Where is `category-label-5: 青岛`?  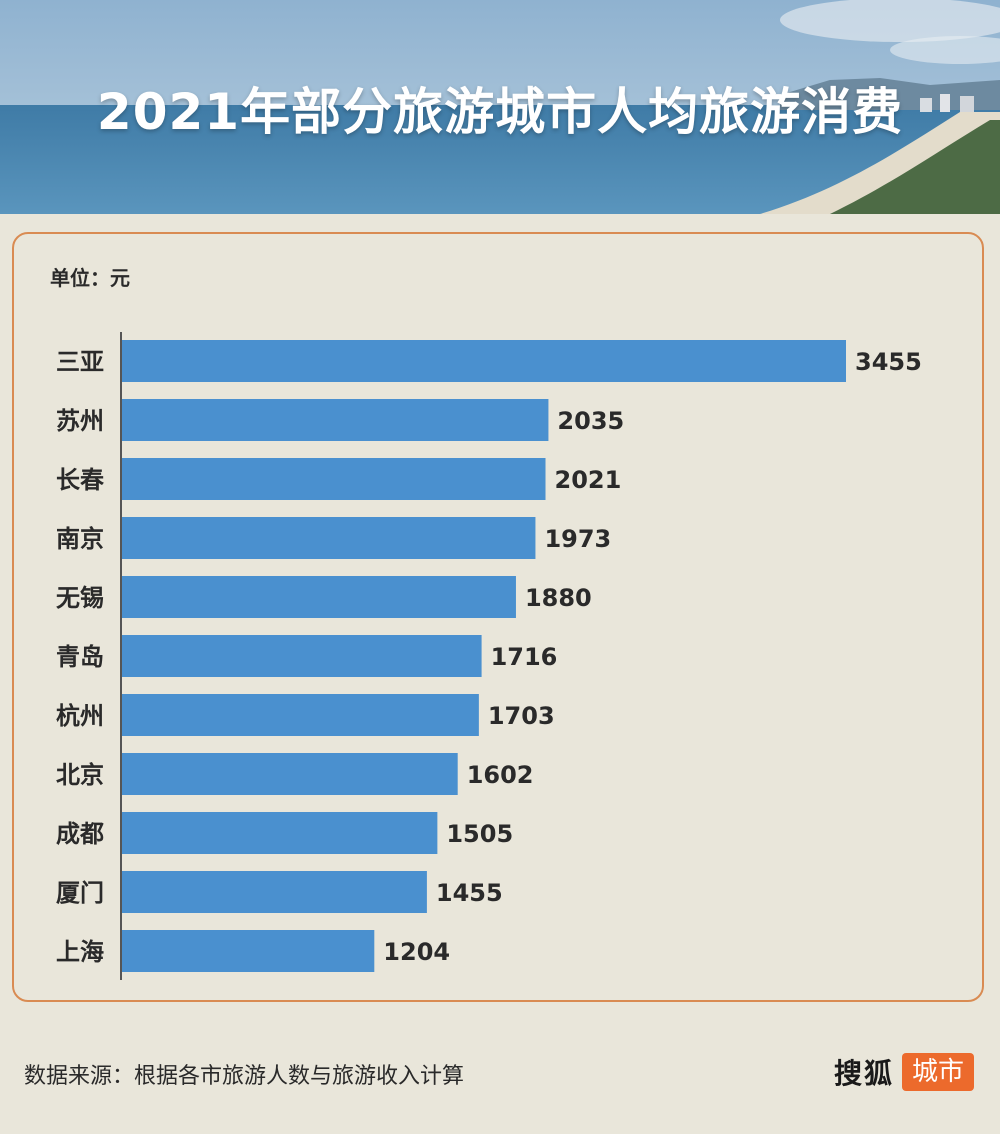
category-label-5: 青岛 is located at coordinates (80, 657).